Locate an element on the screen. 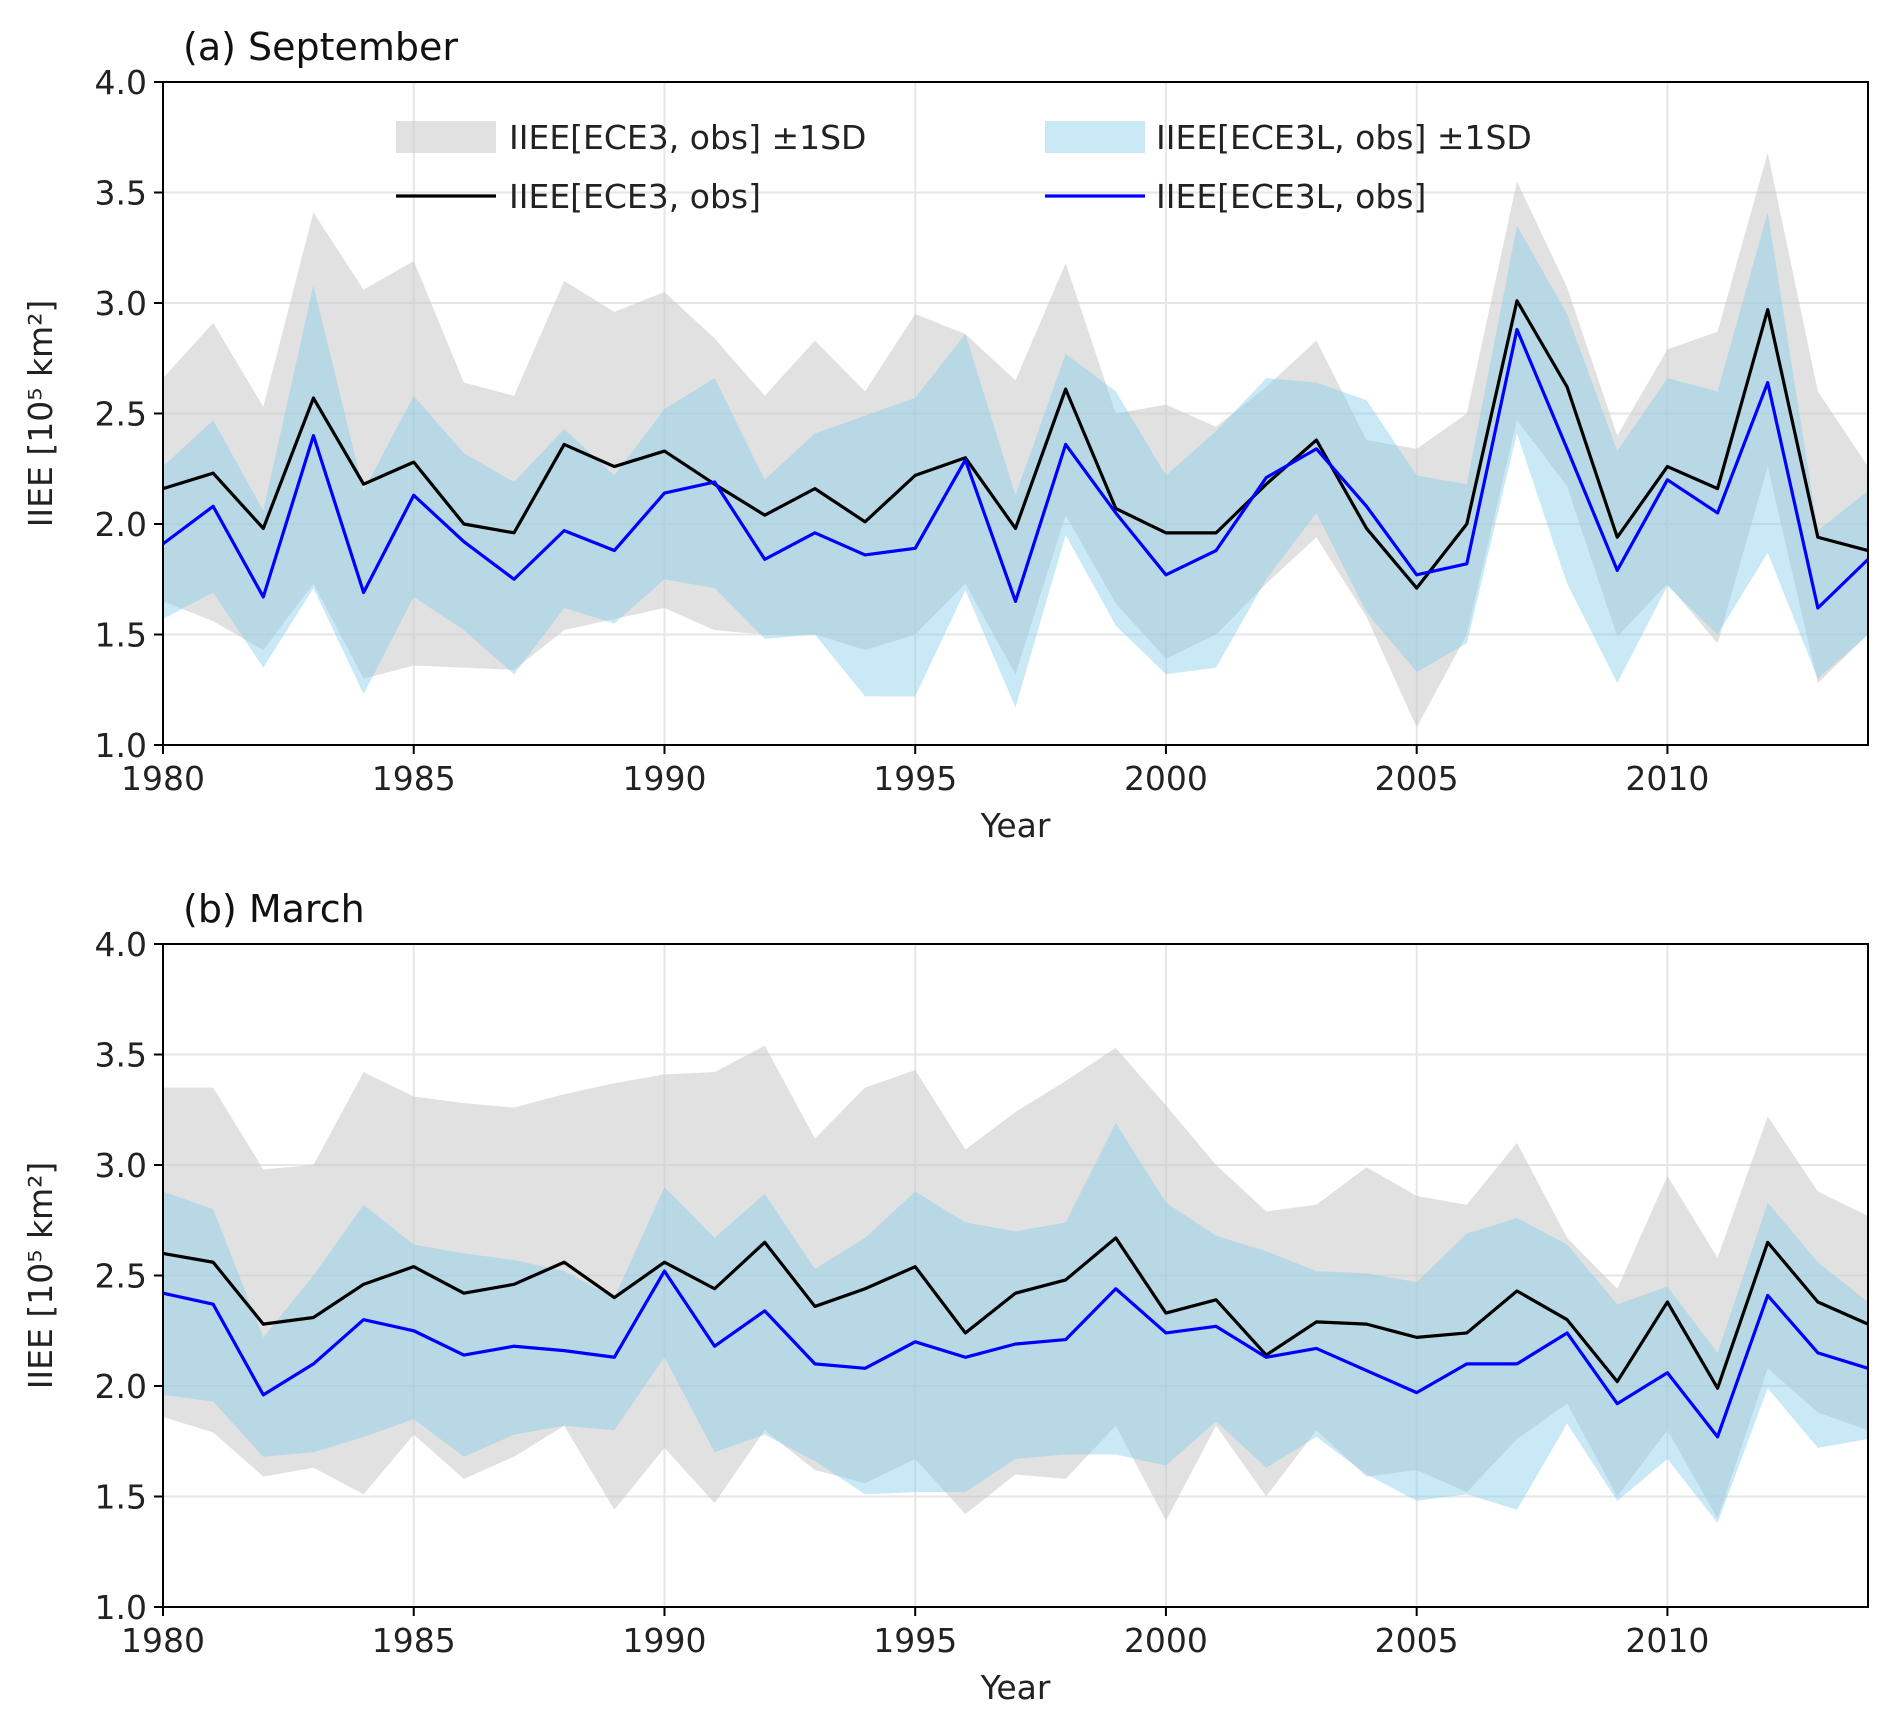  legend-label: IIEE[ECE3L, obs] is located at coordinates (1291, 196).